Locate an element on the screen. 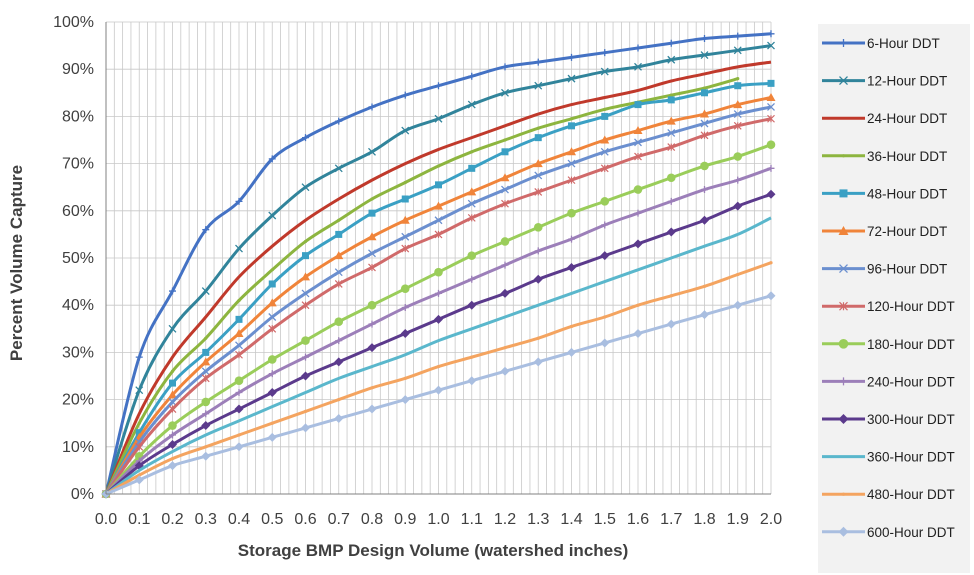 This screenshot has height=575, width=974. legend-item: 48-Hour DDT is located at coordinates (884, 193).